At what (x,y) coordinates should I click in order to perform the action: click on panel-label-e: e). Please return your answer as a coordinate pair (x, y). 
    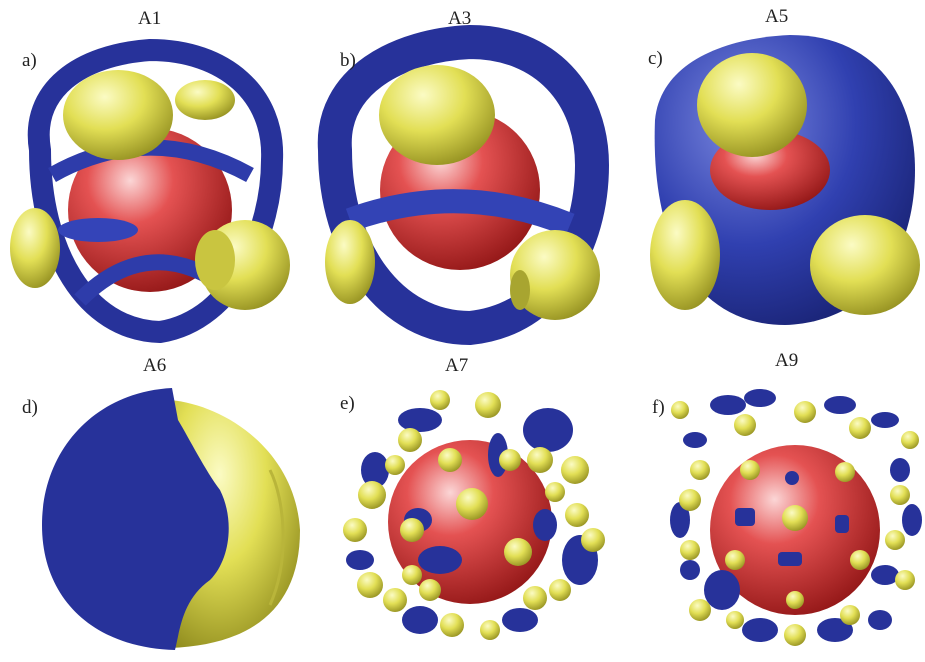
    Looking at the image, I should click on (347, 403).